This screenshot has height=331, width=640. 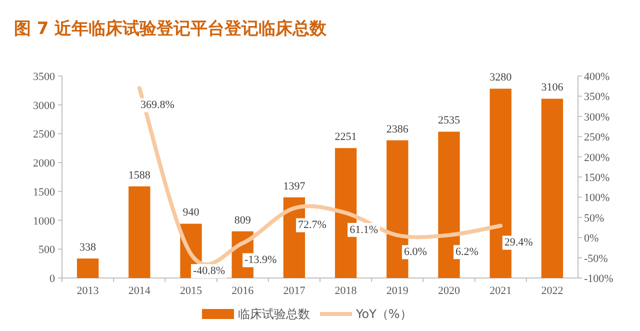 What do you see at coordinates (139, 291) in the screenshot?
I see `x-tick-label: 2014` at bounding box center [139, 291].